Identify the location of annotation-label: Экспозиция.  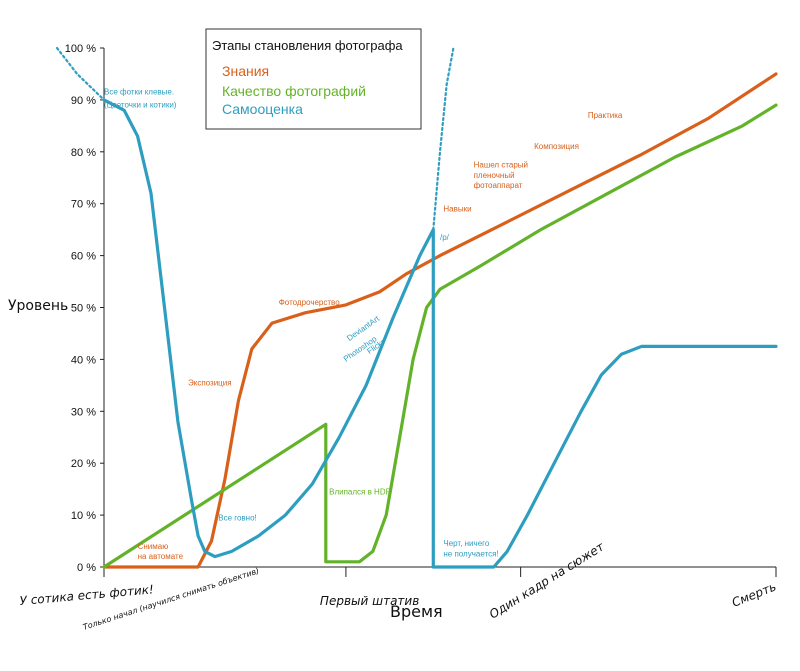
(210, 382).